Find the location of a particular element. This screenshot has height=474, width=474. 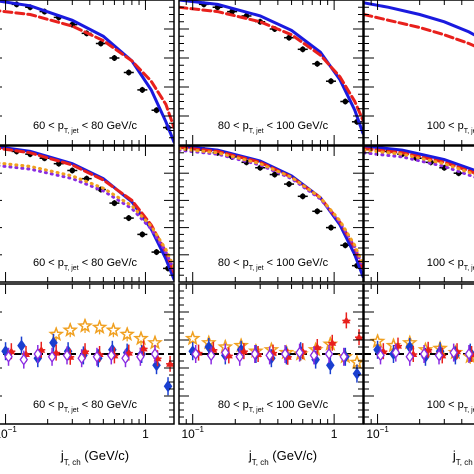

panel-row3-col1: 60 < pT, jet < 80 GeV/c is located at coordinates (87, 354).